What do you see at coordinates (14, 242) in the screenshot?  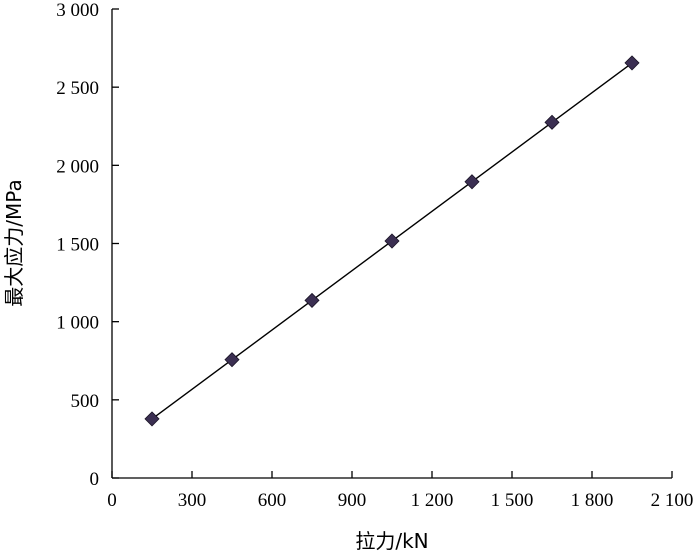 I see `y-axis-title: 最大应力/MPa` at bounding box center [14, 242].